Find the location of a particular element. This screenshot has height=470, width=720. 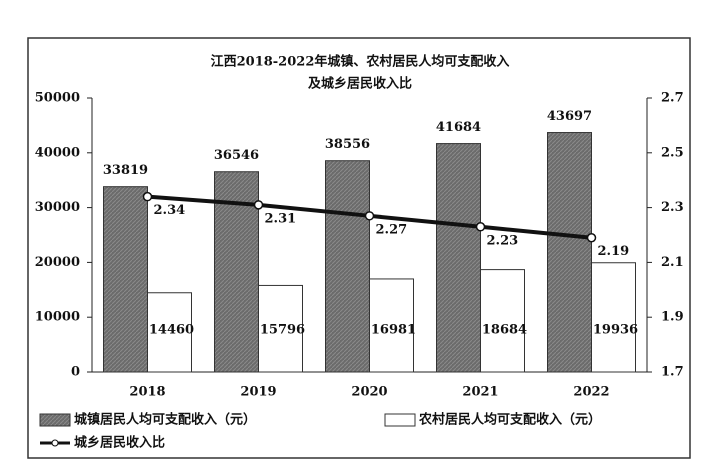

chart-subtitle: 及城乡居民收入比 is located at coordinates (360, 84).